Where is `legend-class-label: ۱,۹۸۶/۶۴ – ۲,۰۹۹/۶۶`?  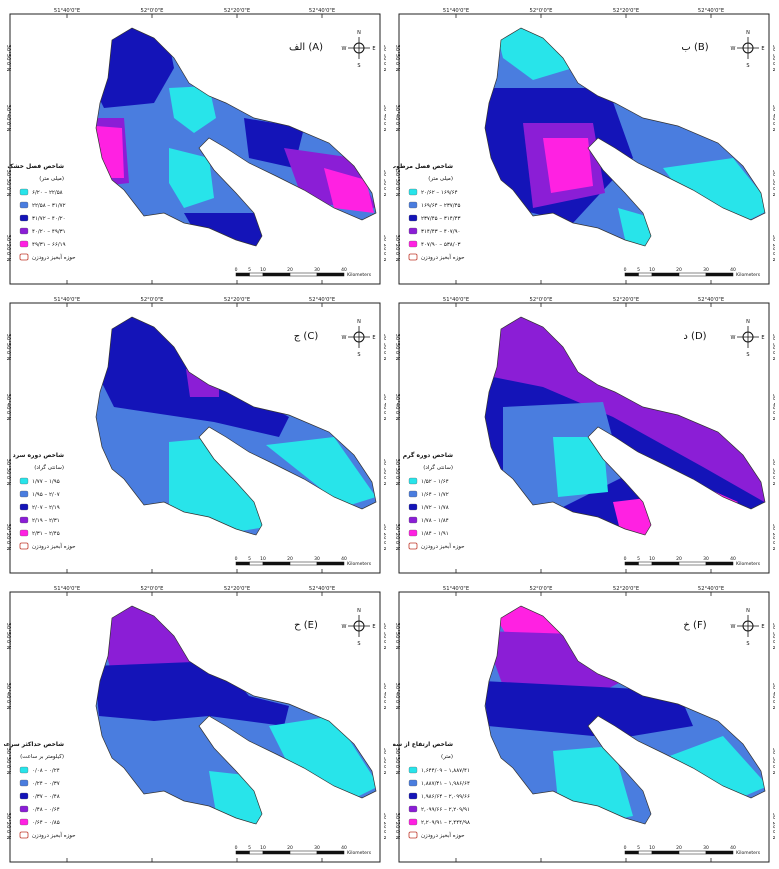 legend-class-label: ۱,۹۸۶/۶۴ – ۲,۰۹۹/۶۶ is located at coordinates (445, 797).